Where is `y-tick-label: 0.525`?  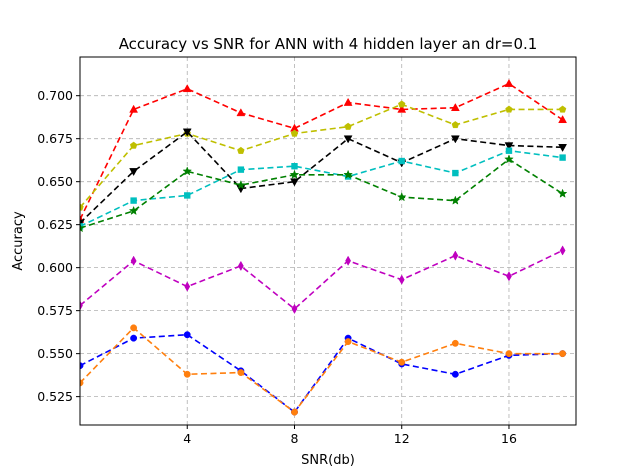
y-tick-label: 0.525 is located at coordinates (55, 396).